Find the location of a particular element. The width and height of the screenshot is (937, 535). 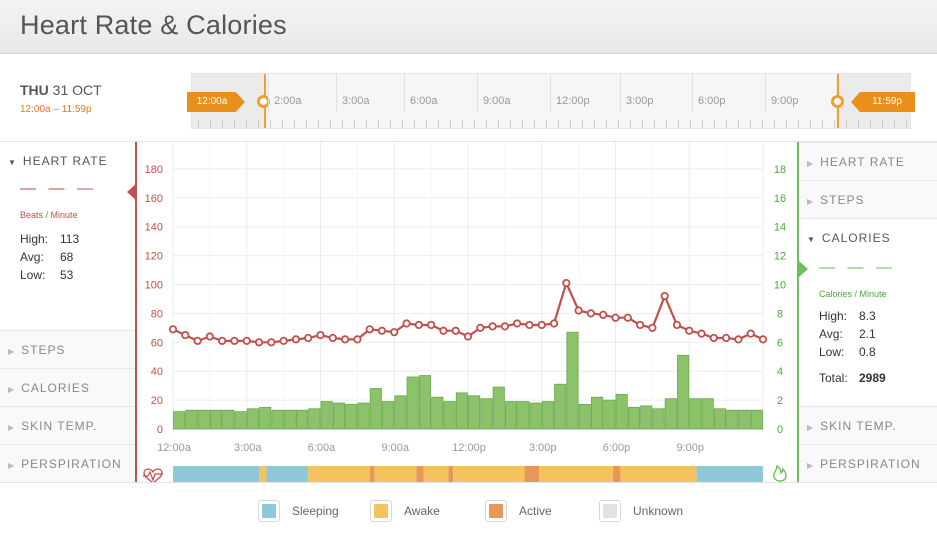

y-right-tick-label: 8 is located at coordinates (780, 314).